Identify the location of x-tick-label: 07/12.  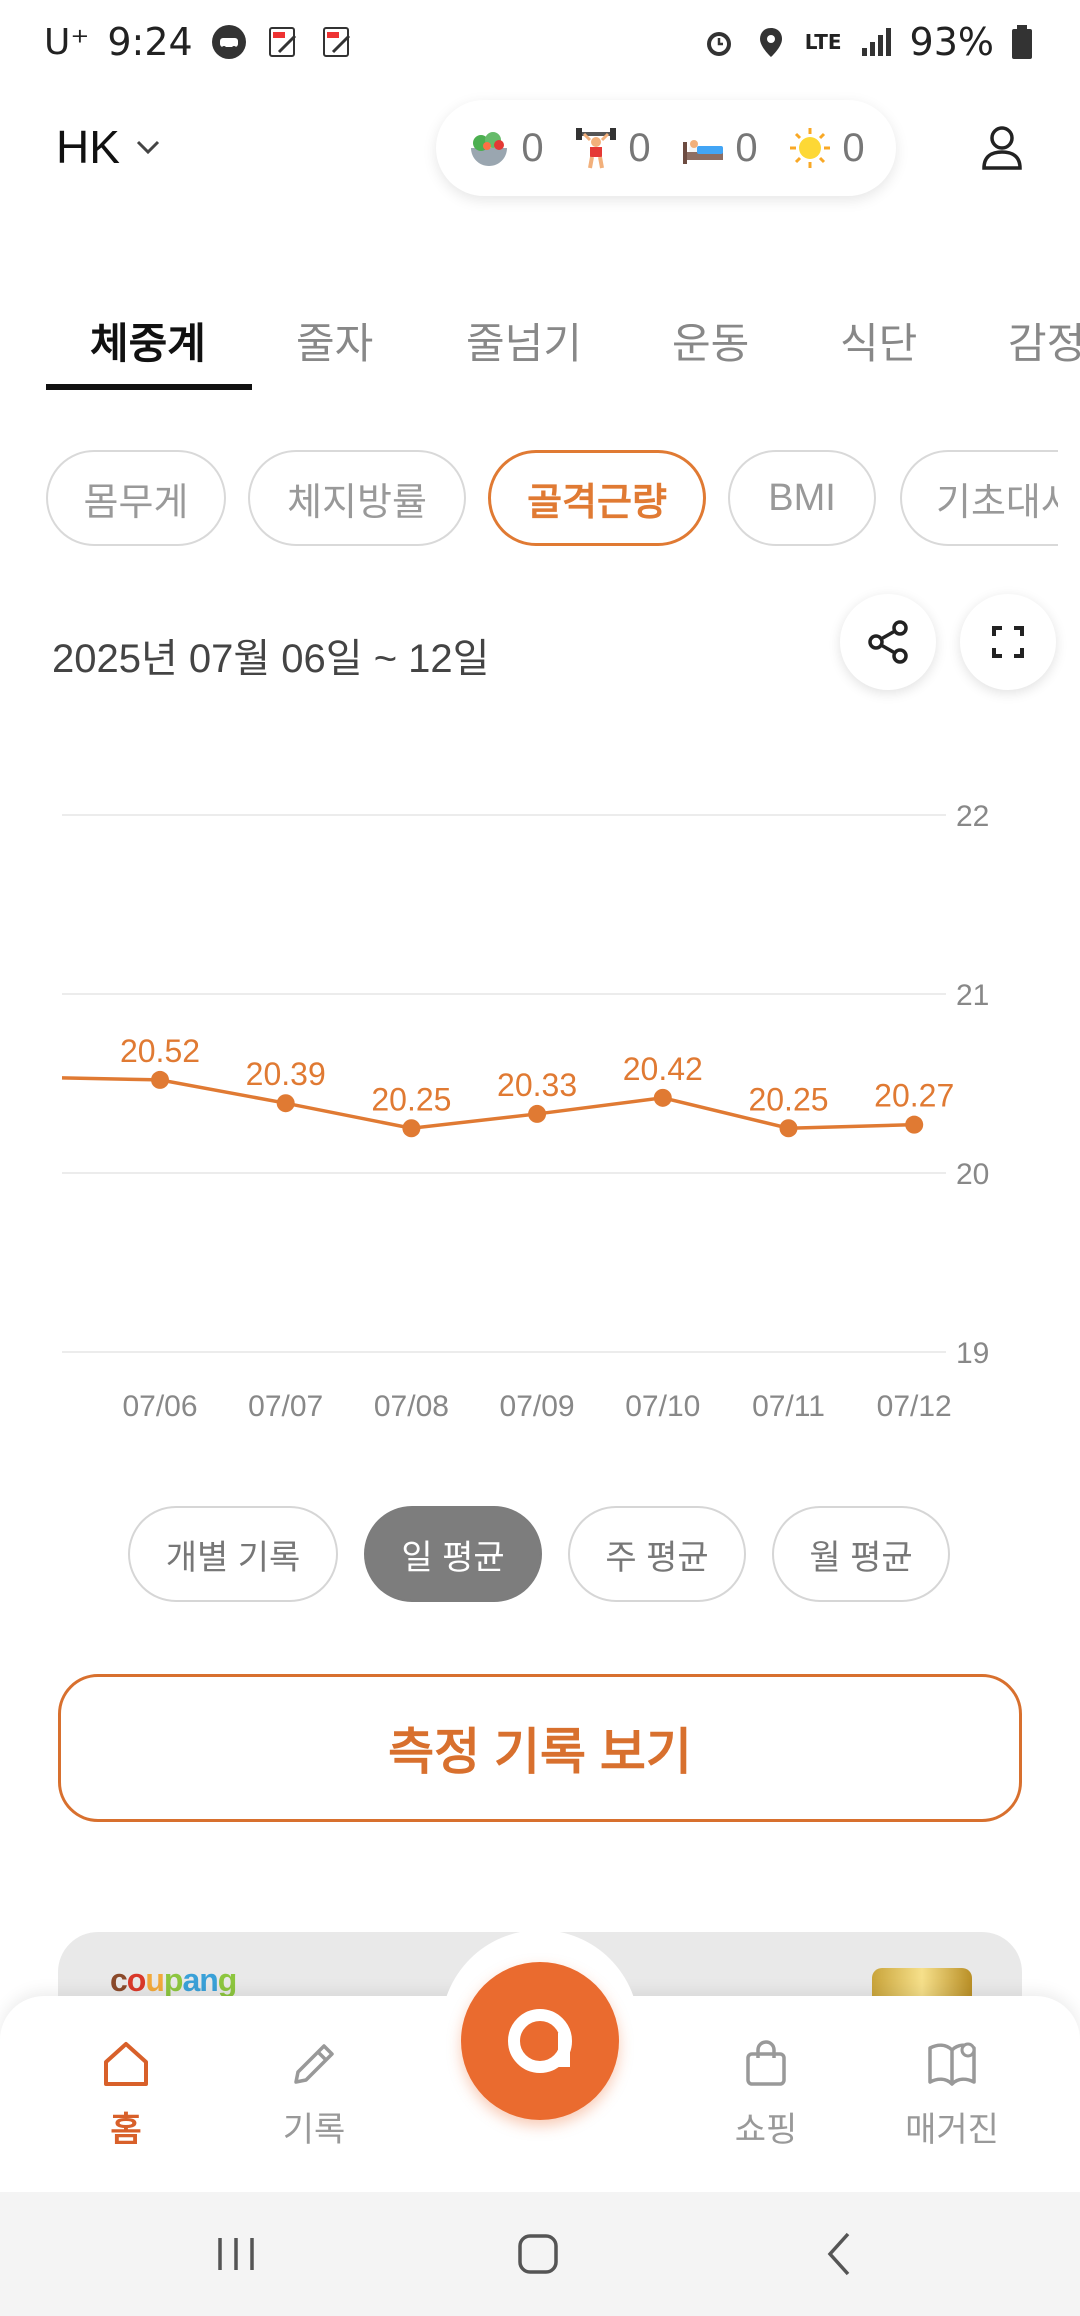
(914, 1406).